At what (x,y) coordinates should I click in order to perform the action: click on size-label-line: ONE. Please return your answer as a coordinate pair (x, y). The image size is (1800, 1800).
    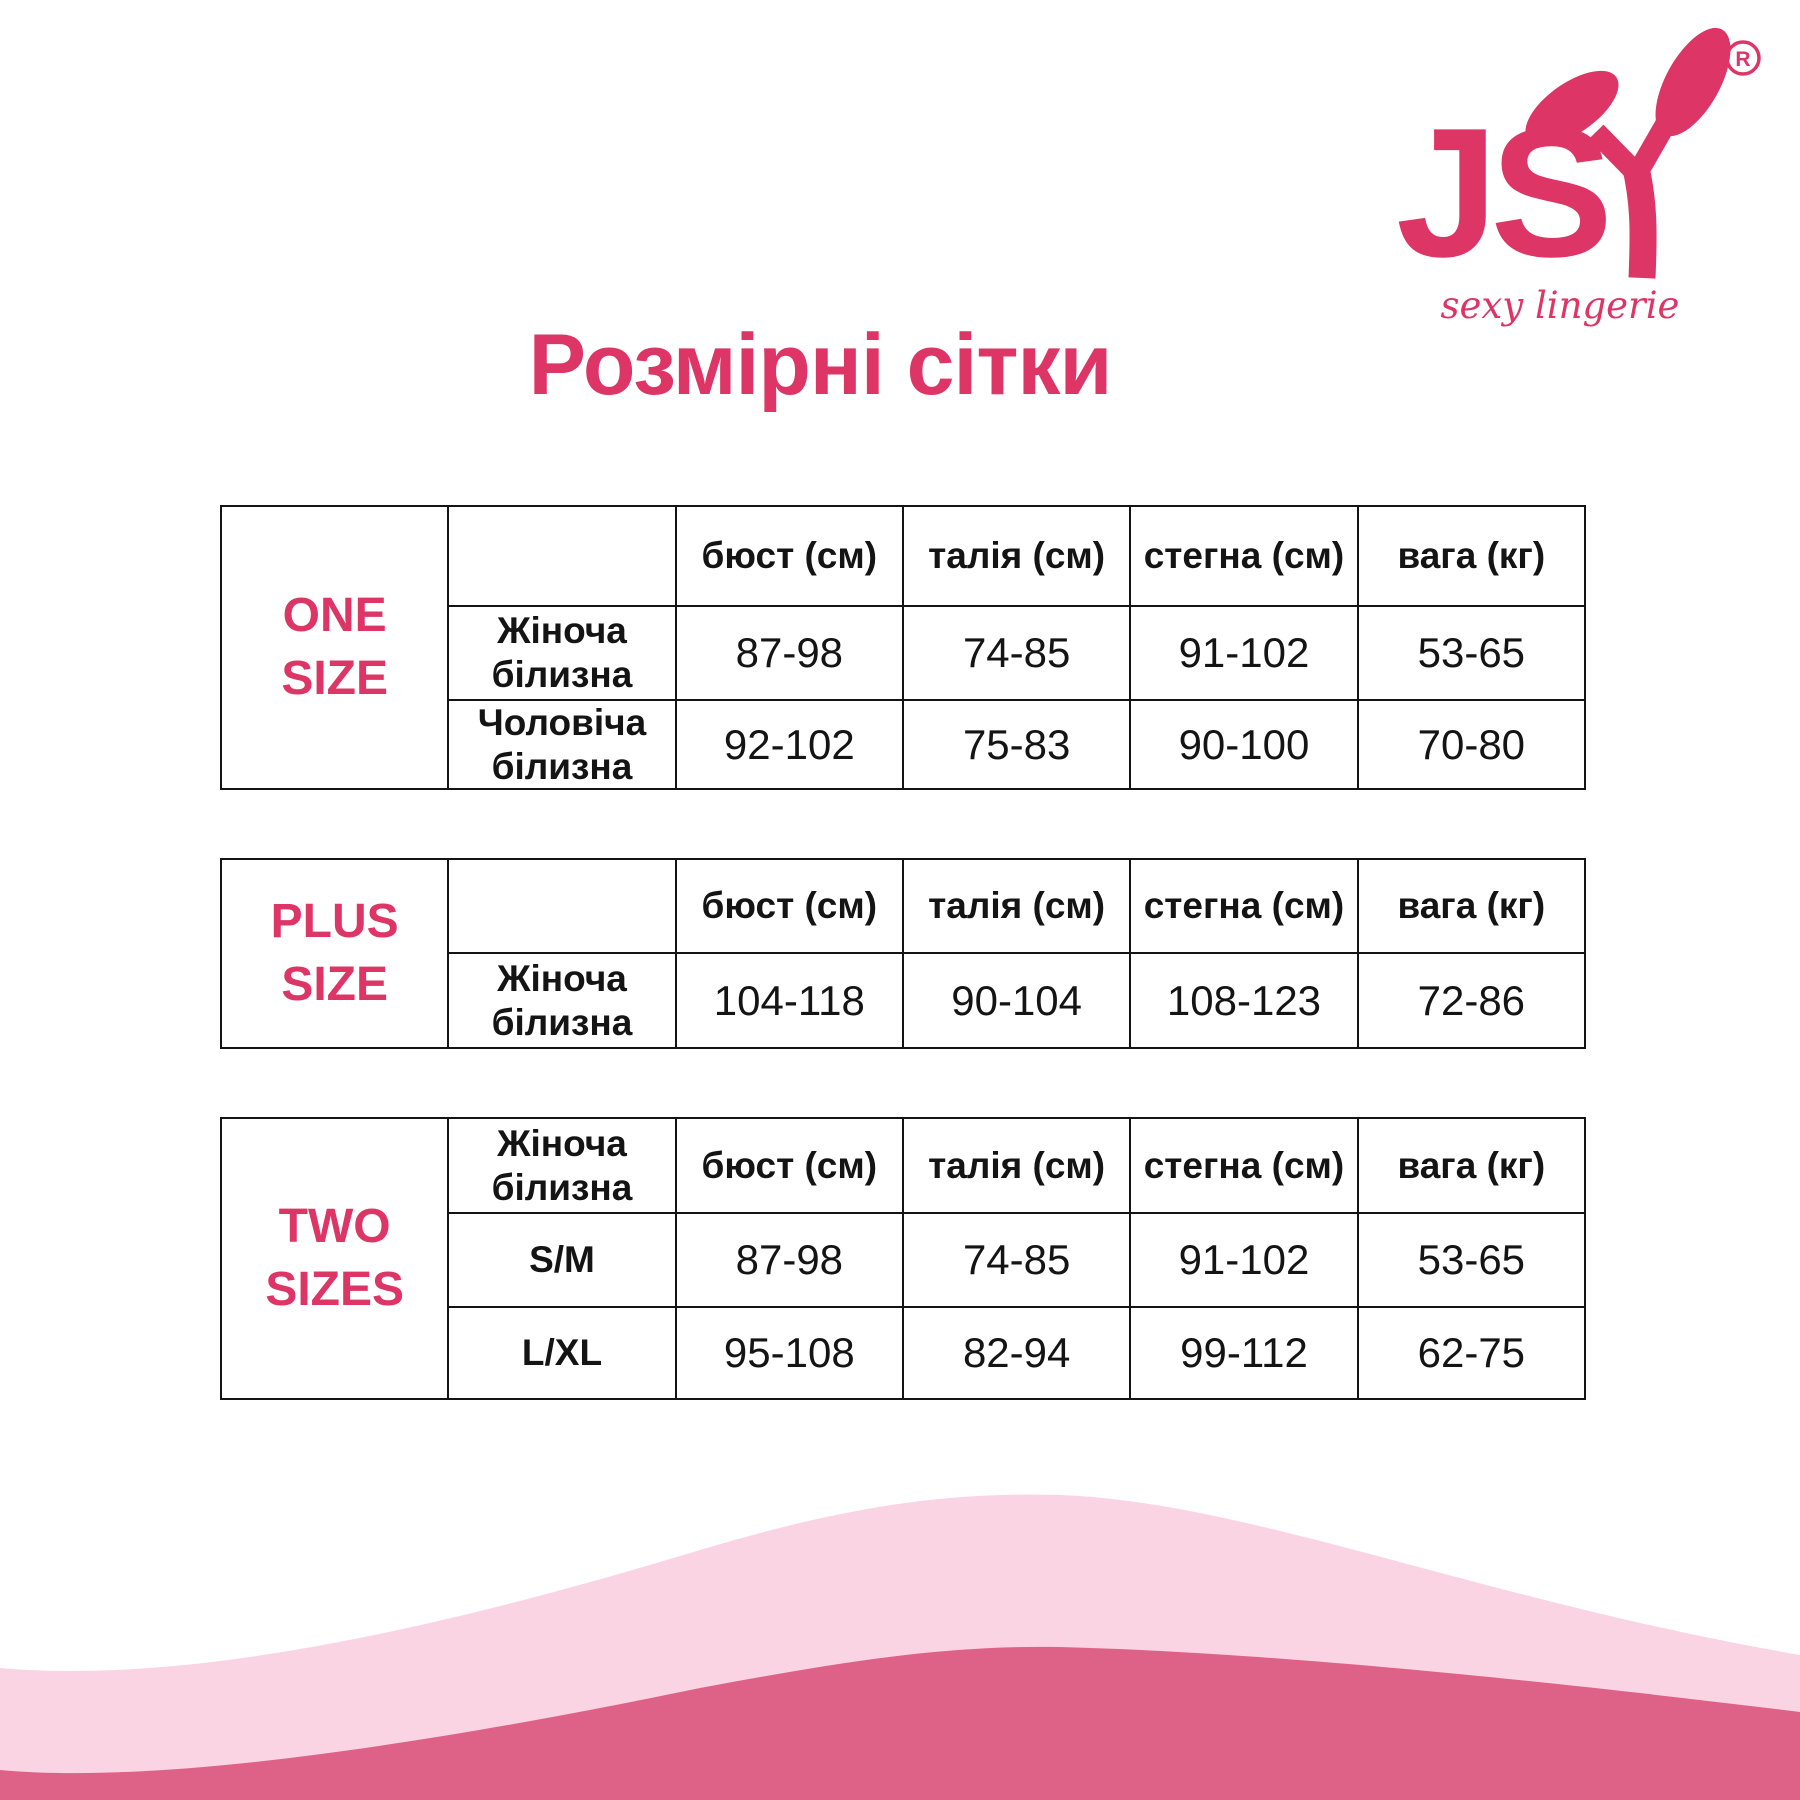
    Looking at the image, I should click on (334, 616).